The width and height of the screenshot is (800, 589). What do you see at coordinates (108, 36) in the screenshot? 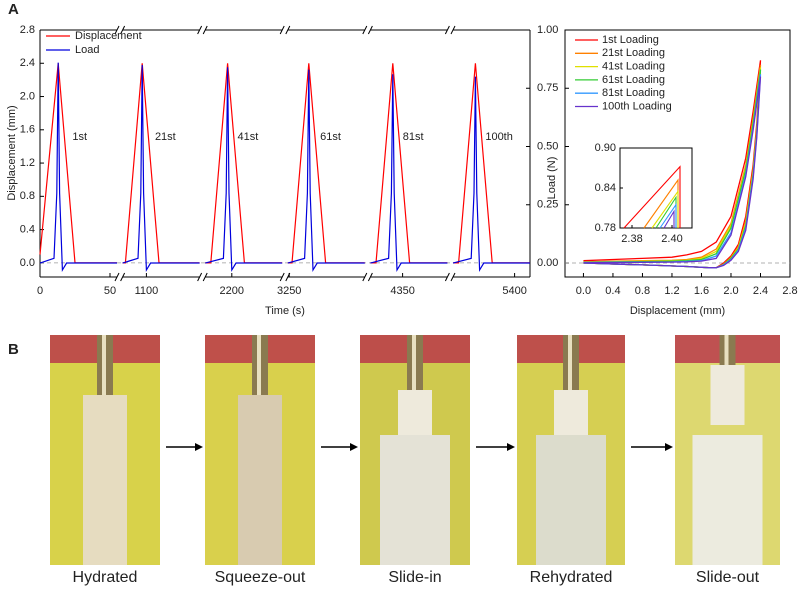
I see `legend-label: Displacement` at bounding box center [108, 36].